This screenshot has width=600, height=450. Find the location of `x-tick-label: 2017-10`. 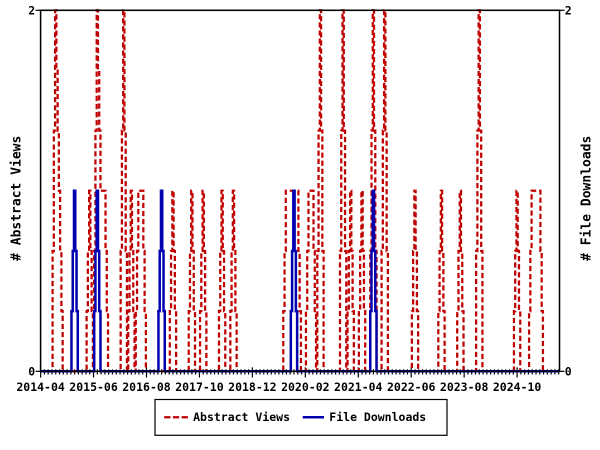

x-tick-label: 2017-10 is located at coordinates (199, 387).